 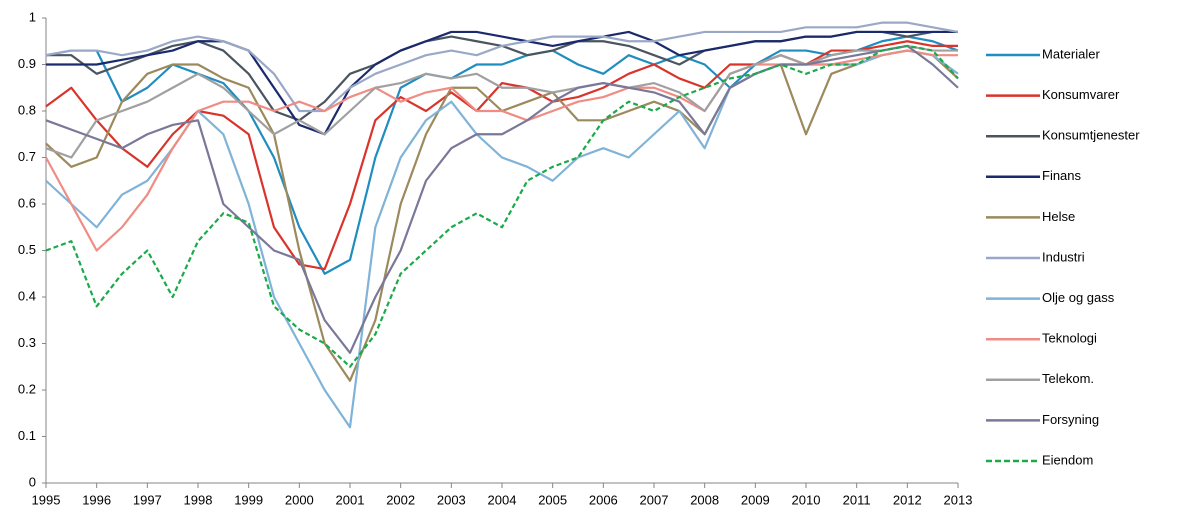 I want to click on x-tick-label: 1999, so click(x=248, y=499).